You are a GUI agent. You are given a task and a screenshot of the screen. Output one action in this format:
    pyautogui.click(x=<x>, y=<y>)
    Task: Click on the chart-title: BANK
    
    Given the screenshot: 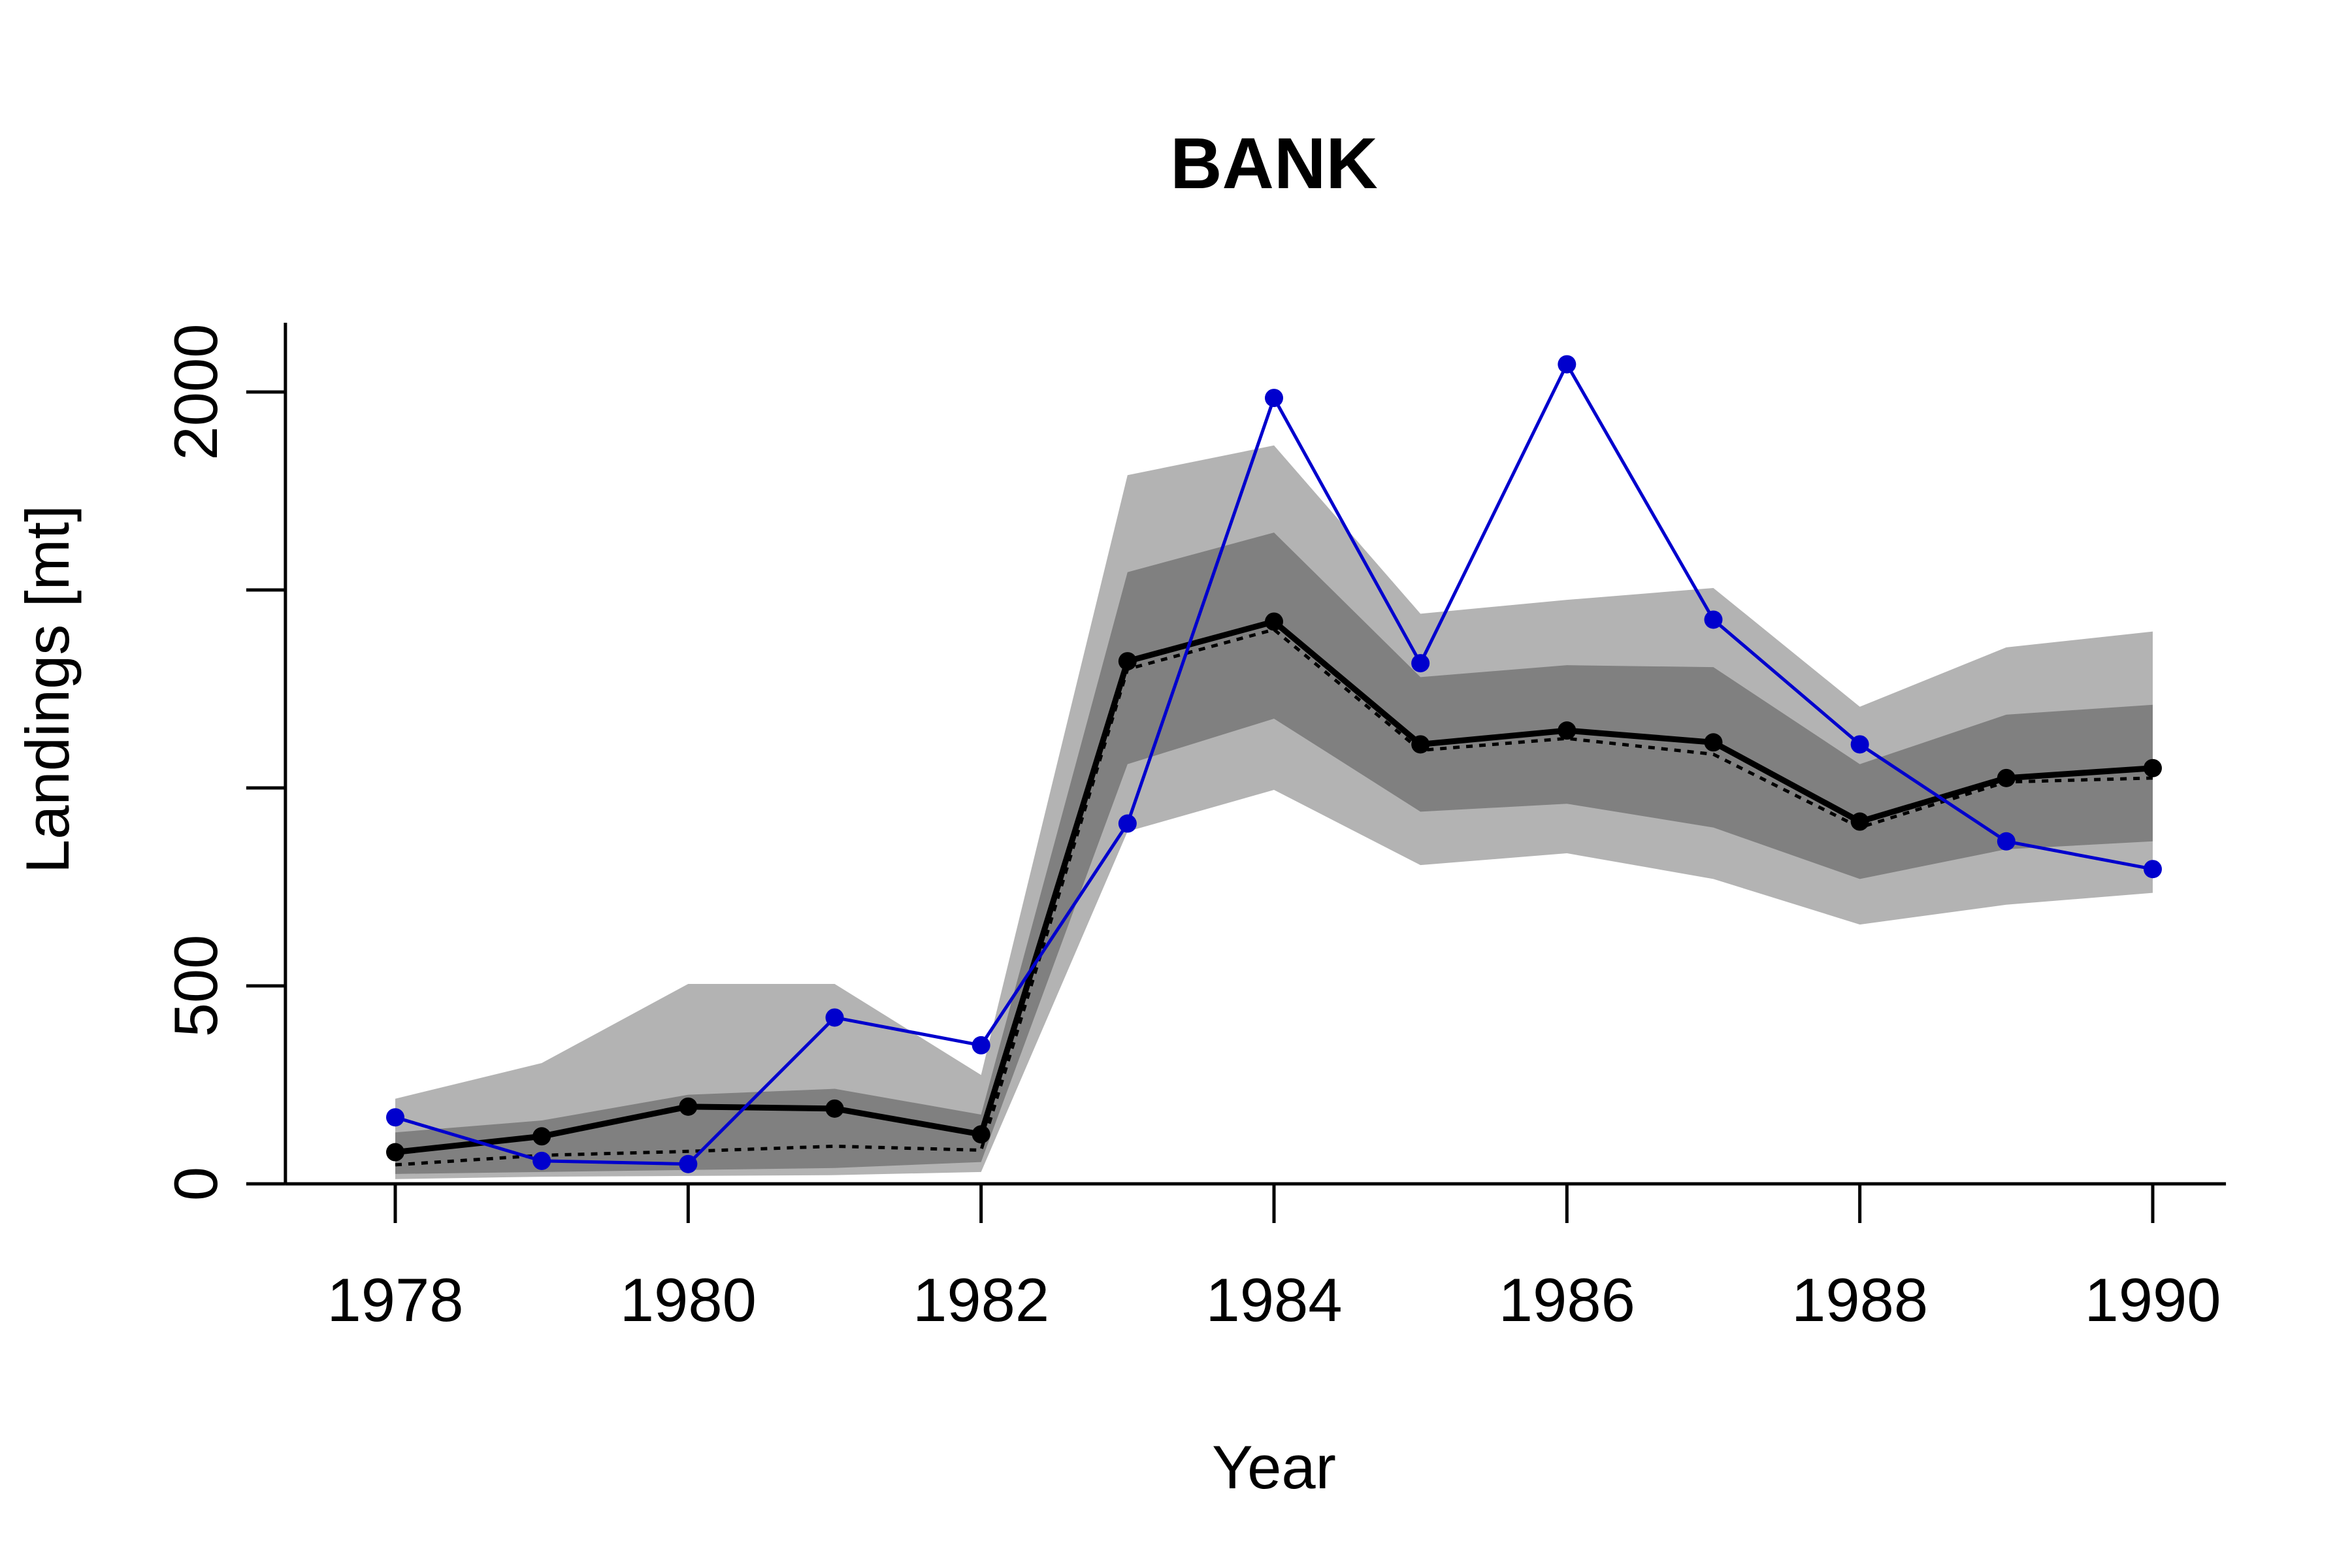 What is the action you would take?
    pyautogui.click(x=1274, y=163)
    